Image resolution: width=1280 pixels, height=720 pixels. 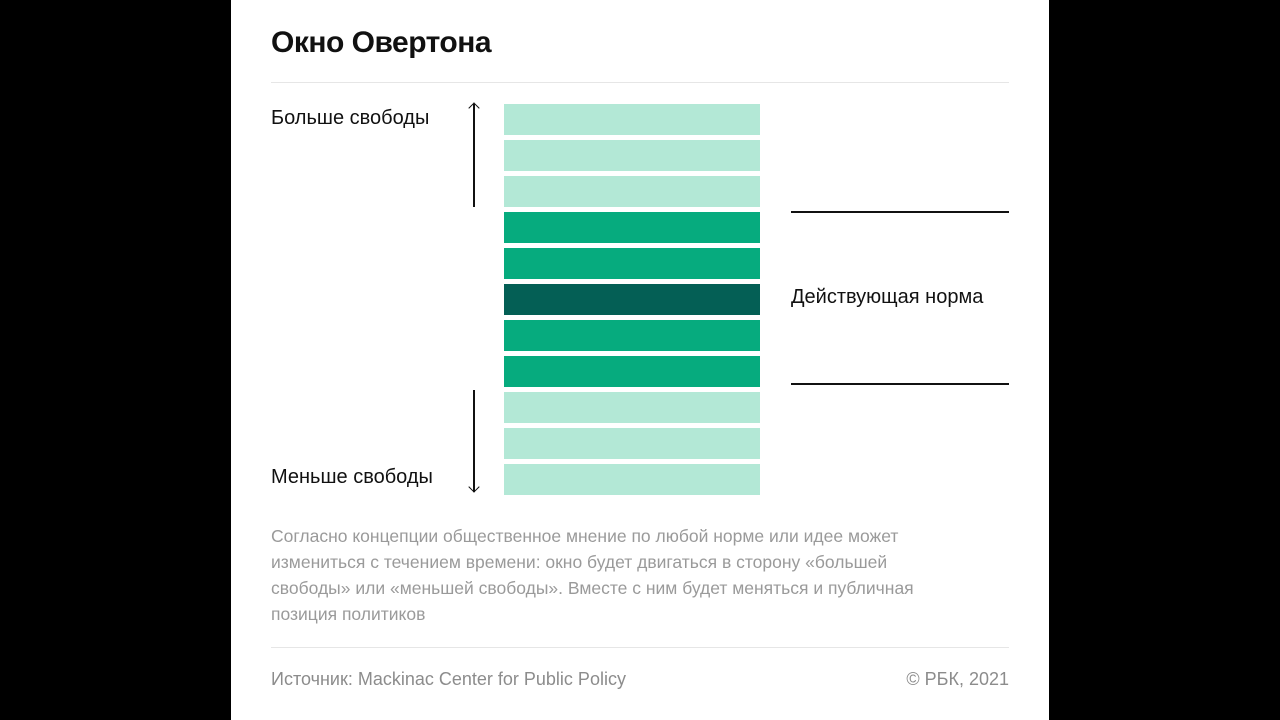 What do you see at coordinates (887, 297) in the screenshot?
I see `current-norm-label: Действующая норма` at bounding box center [887, 297].